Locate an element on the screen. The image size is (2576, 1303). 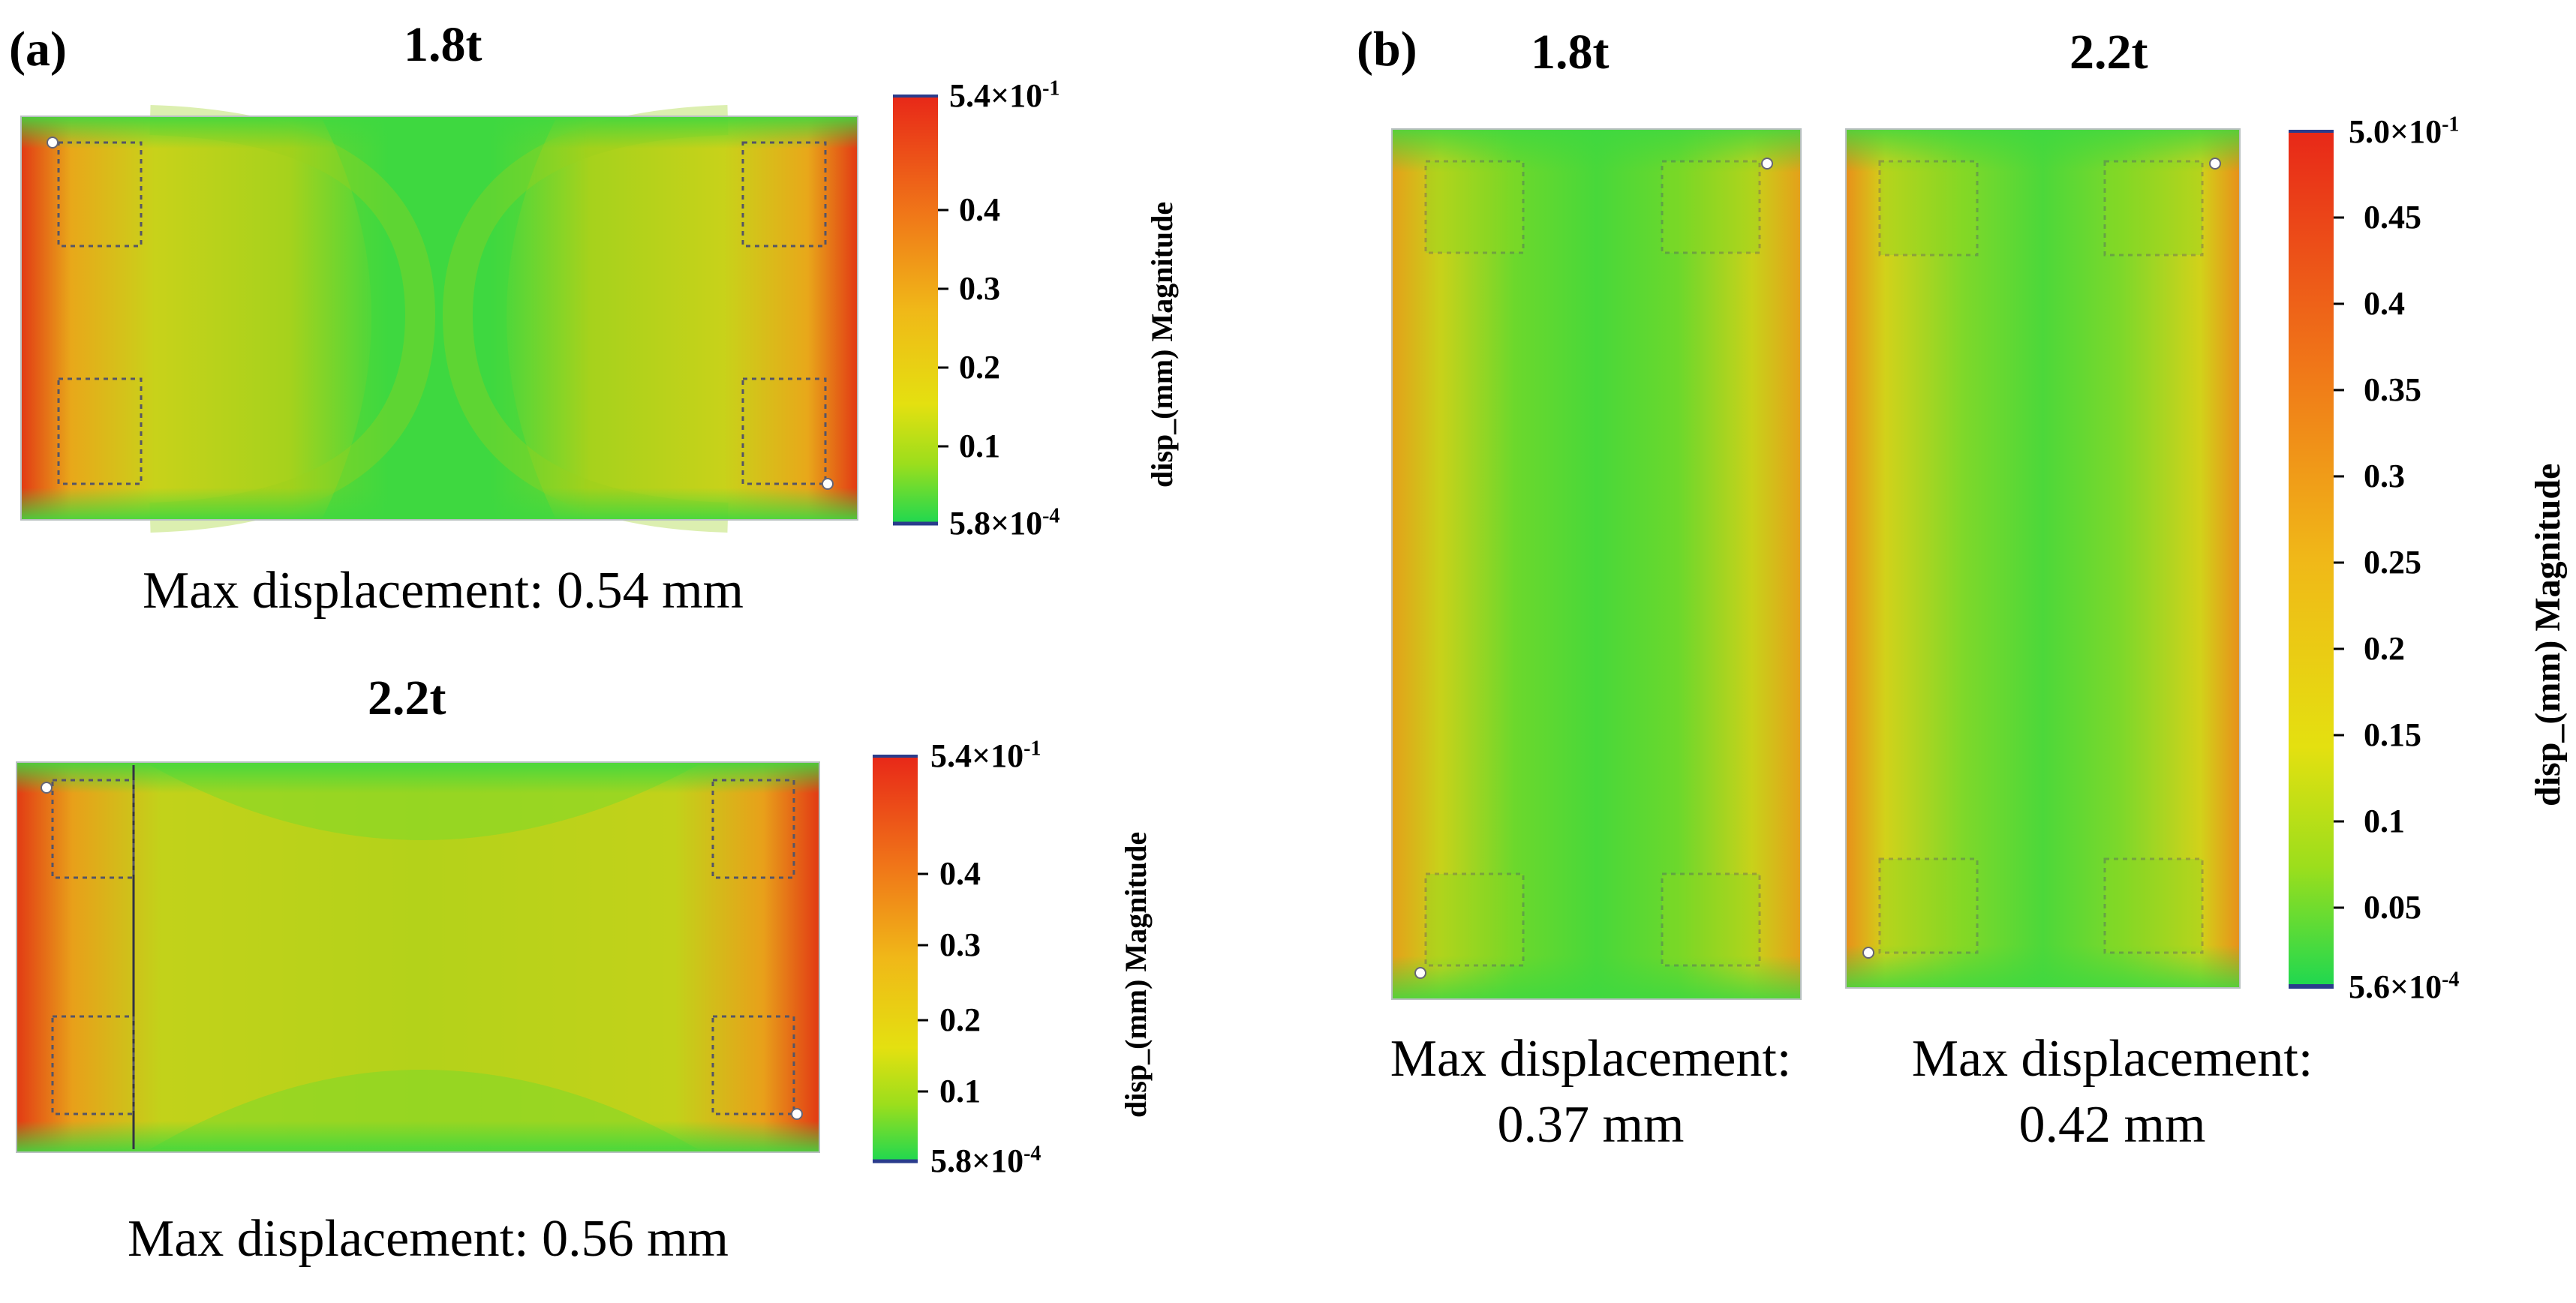
colorbar-b-tick: 0.35 is located at coordinates (2392, 389).